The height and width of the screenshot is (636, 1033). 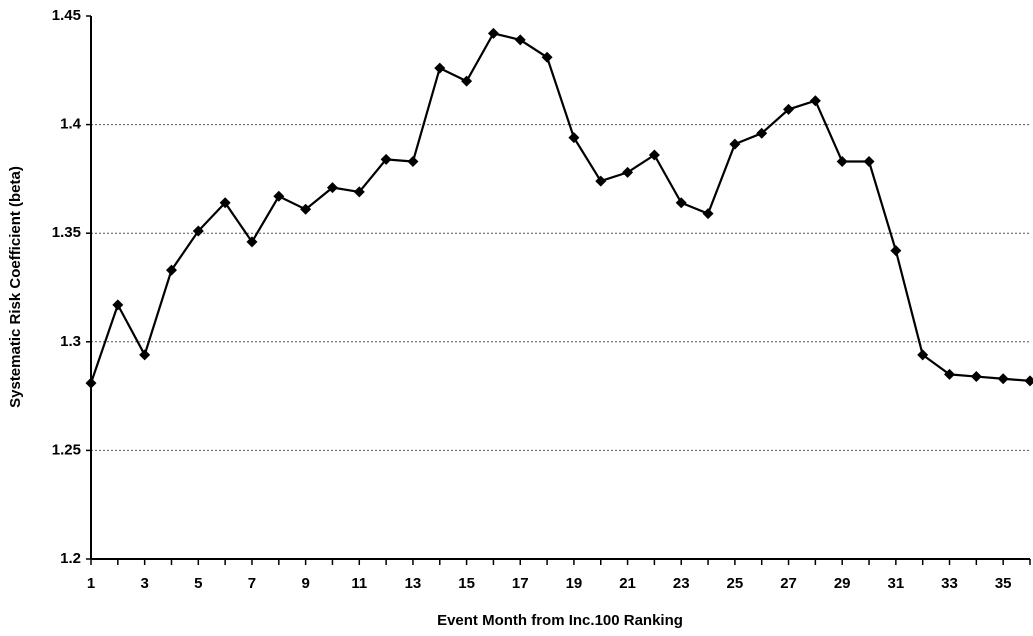 I want to click on x-tick-label: 5, so click(x=198, y=583).